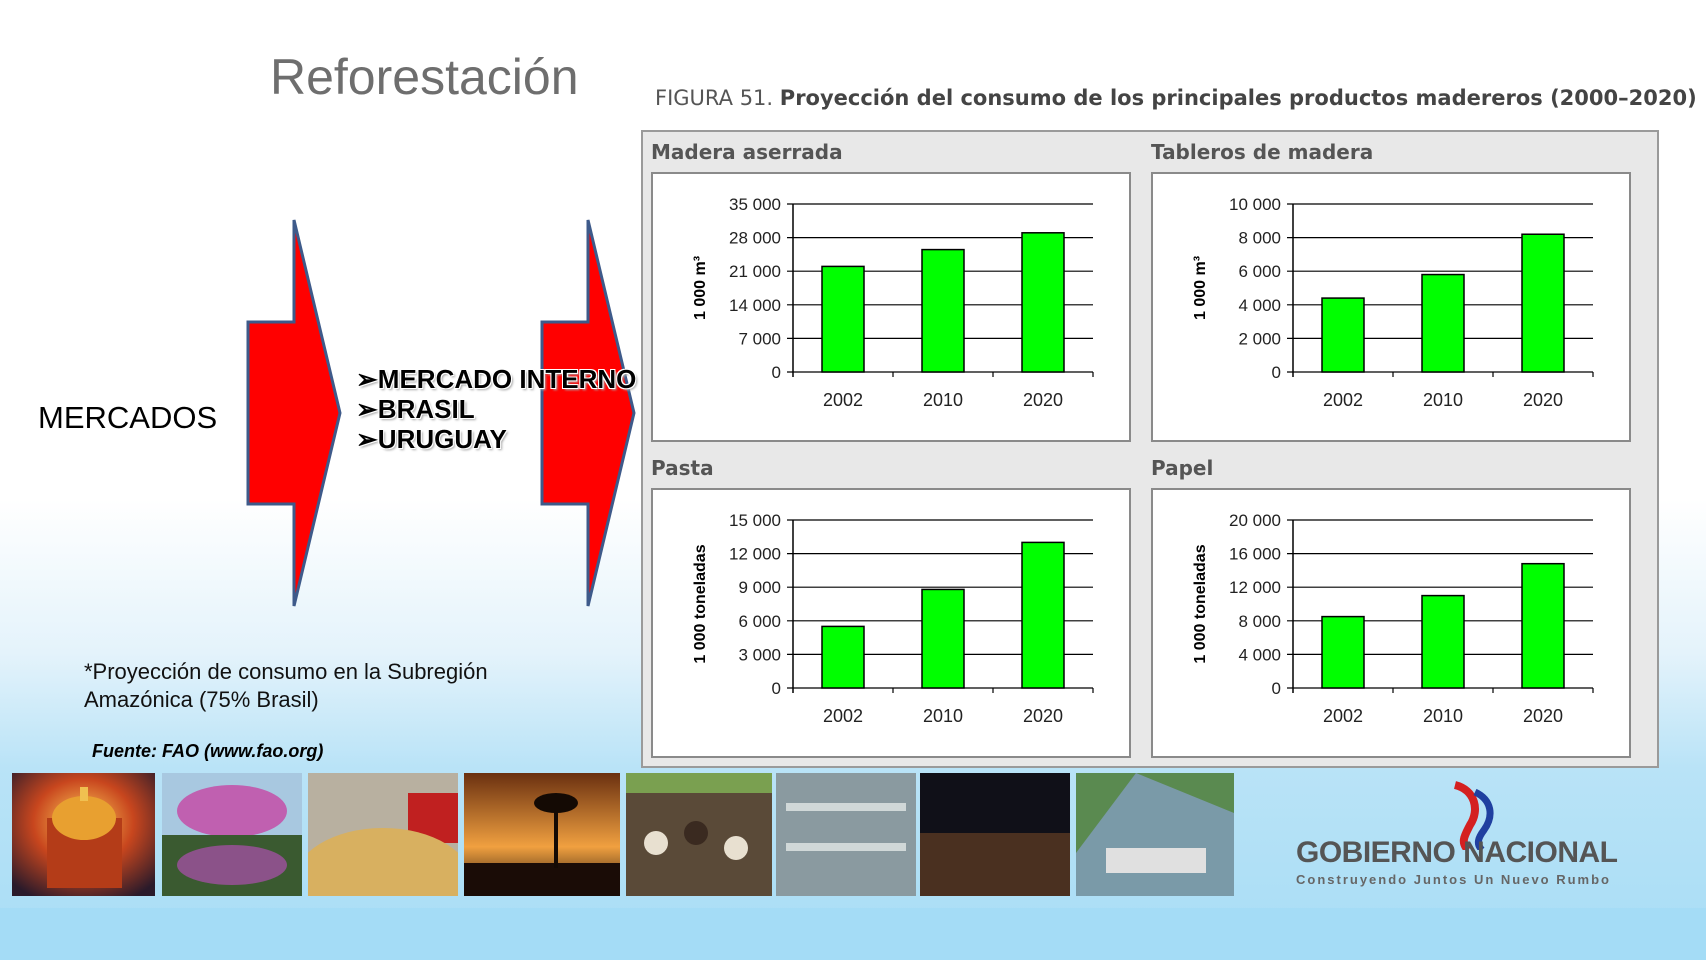 This screenshot has width=1706, height=960. What do you see at coordinates (682, 468) in the screenshot?
I see `chart-title: Pasta` at bounding box center [682, 468].